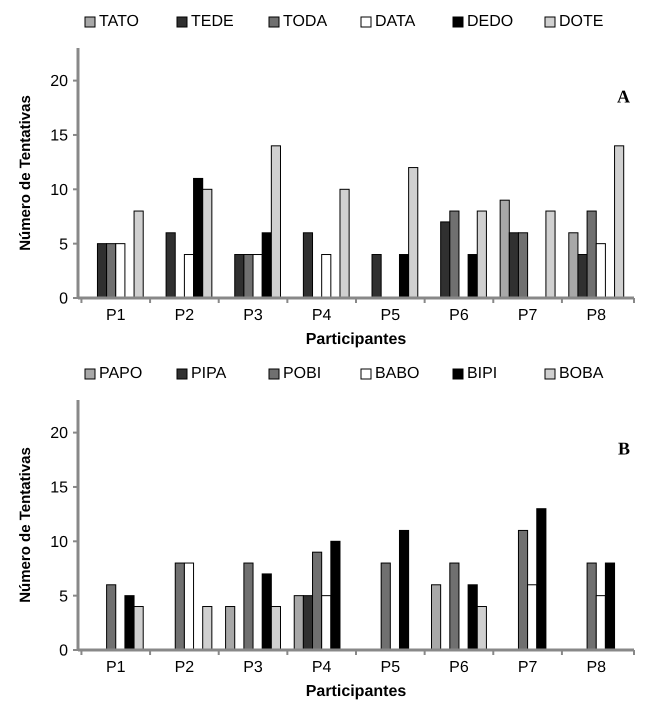 Image resolution: width=662 pixels, height=717 pixels. I want to click on legend-label: TODA, so click(305, 21).